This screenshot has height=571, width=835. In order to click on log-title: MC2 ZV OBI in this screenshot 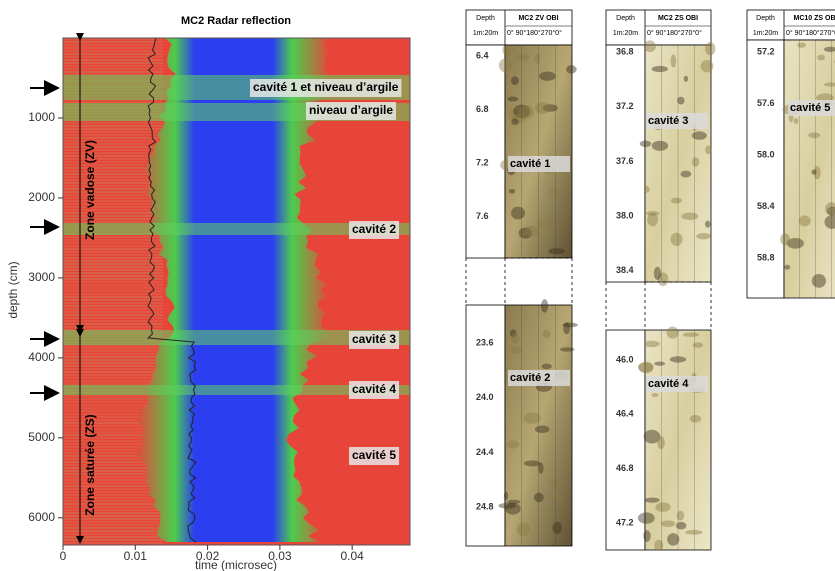, I will do `click(538, 18)`.